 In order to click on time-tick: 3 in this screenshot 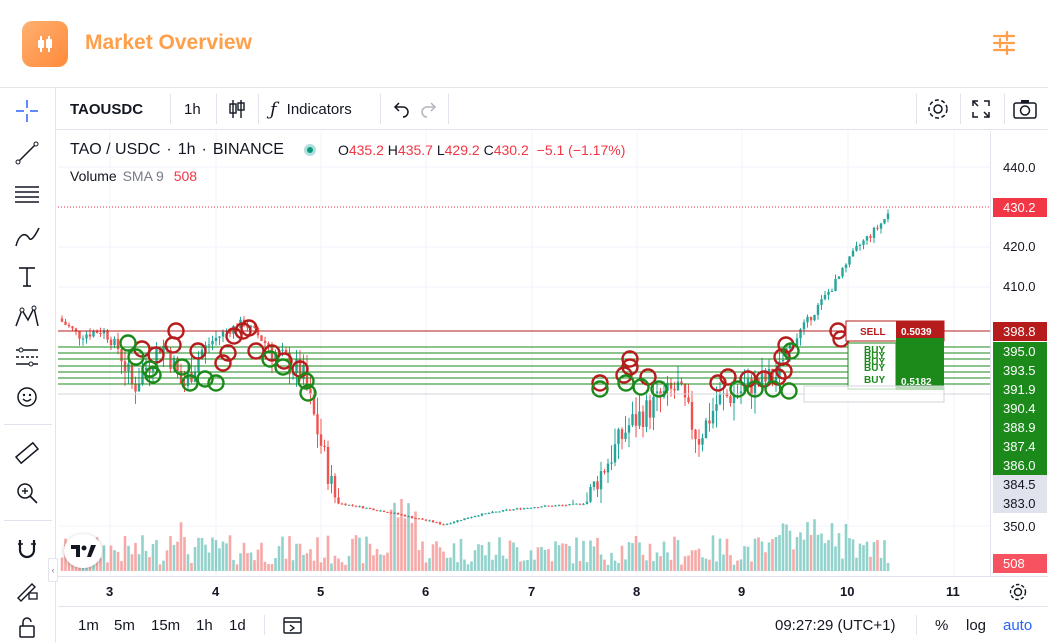, I will do `click(110, 591)`.